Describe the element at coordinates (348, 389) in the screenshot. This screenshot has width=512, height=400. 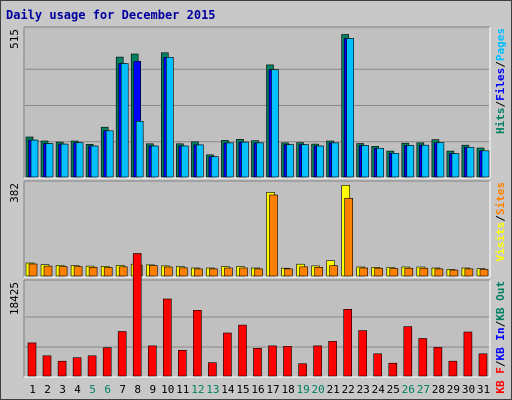
I see `x-tick-label: 22` at that location.